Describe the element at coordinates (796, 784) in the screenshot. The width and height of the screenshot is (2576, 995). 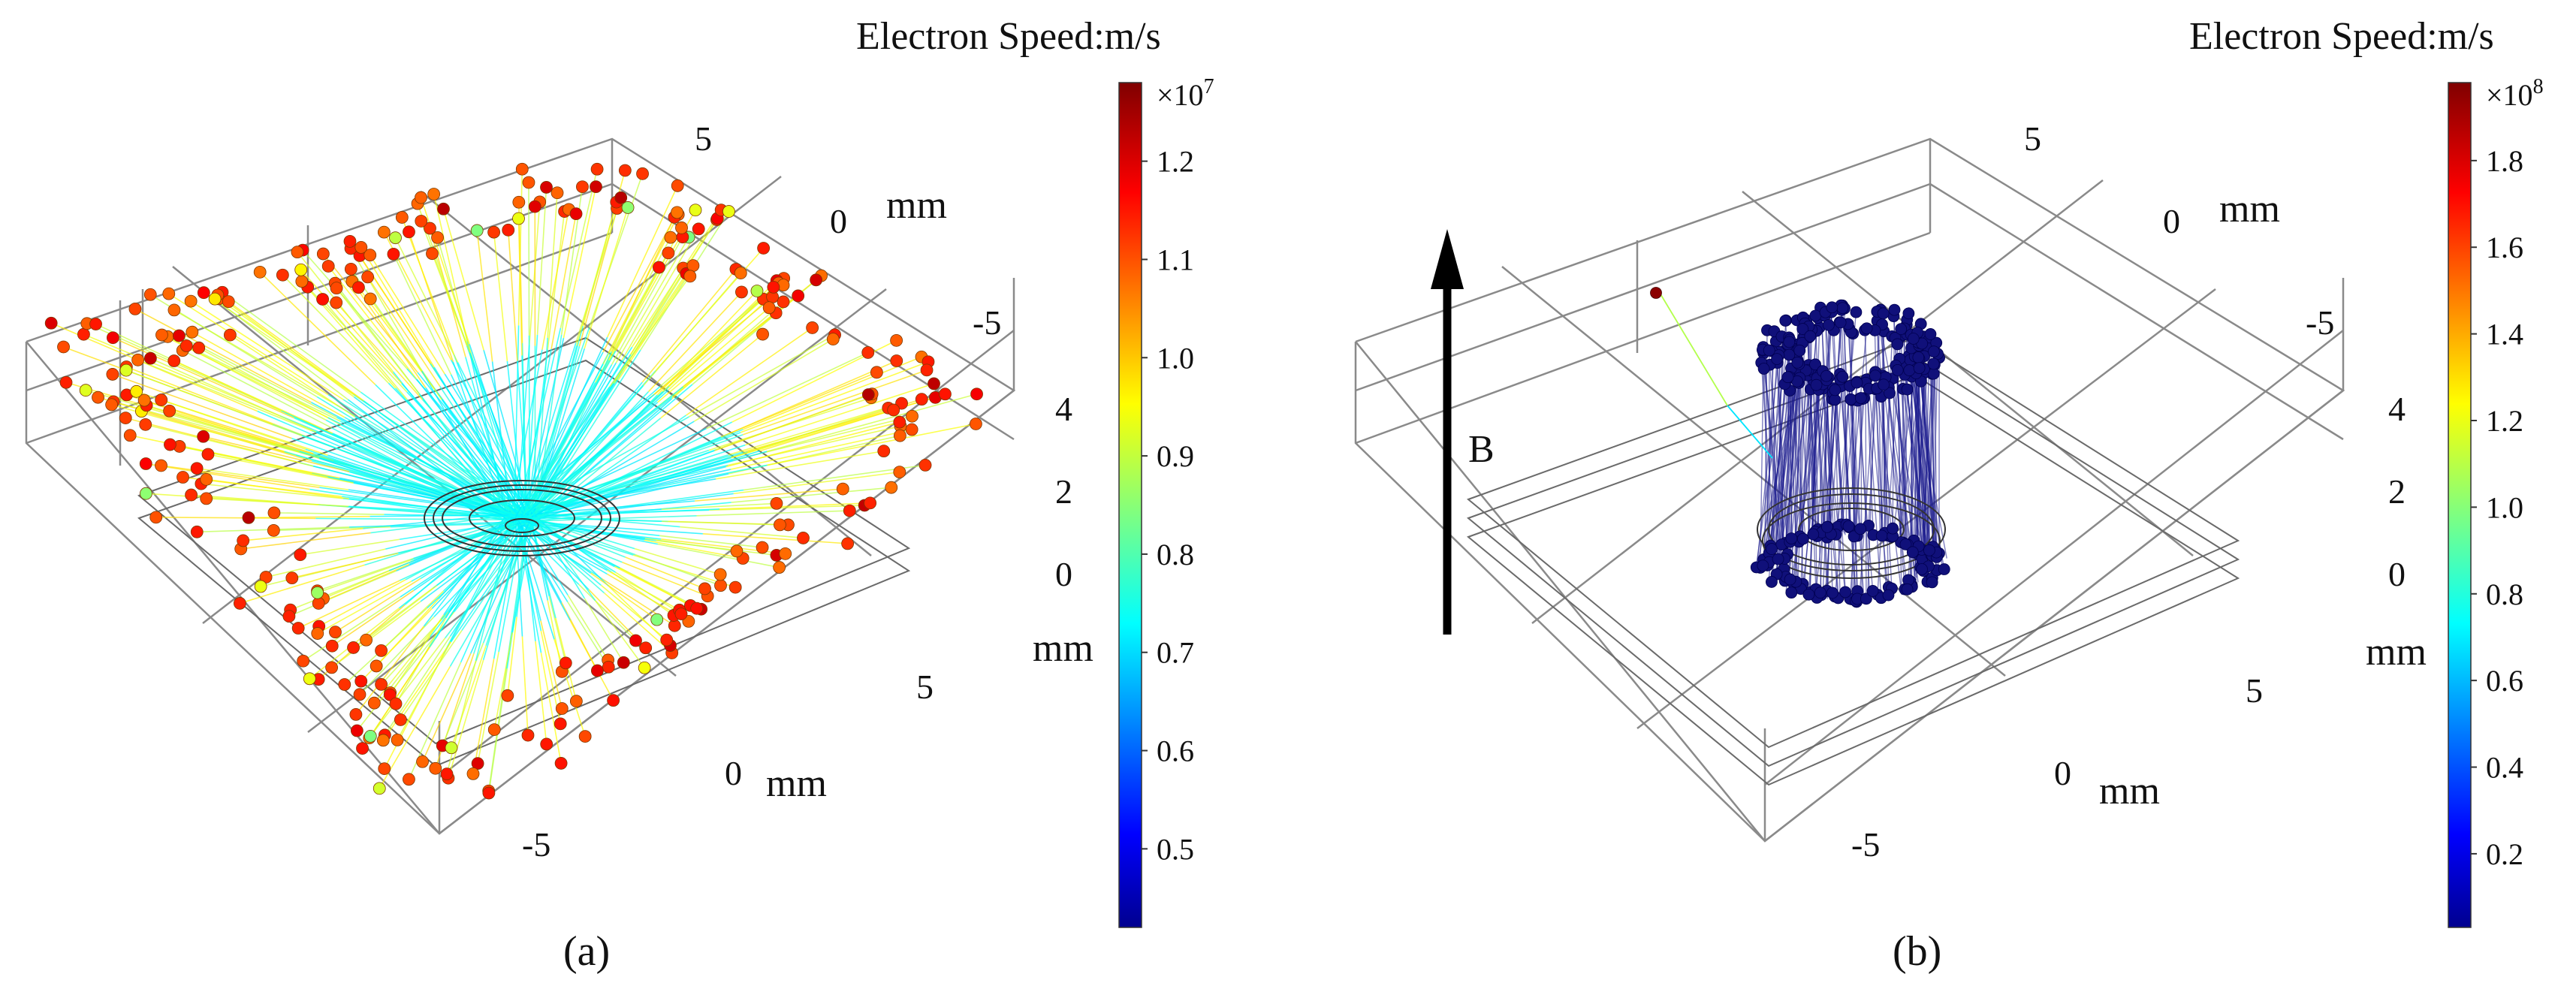
I see `panel-a-x-axis-label: mm` at that location.